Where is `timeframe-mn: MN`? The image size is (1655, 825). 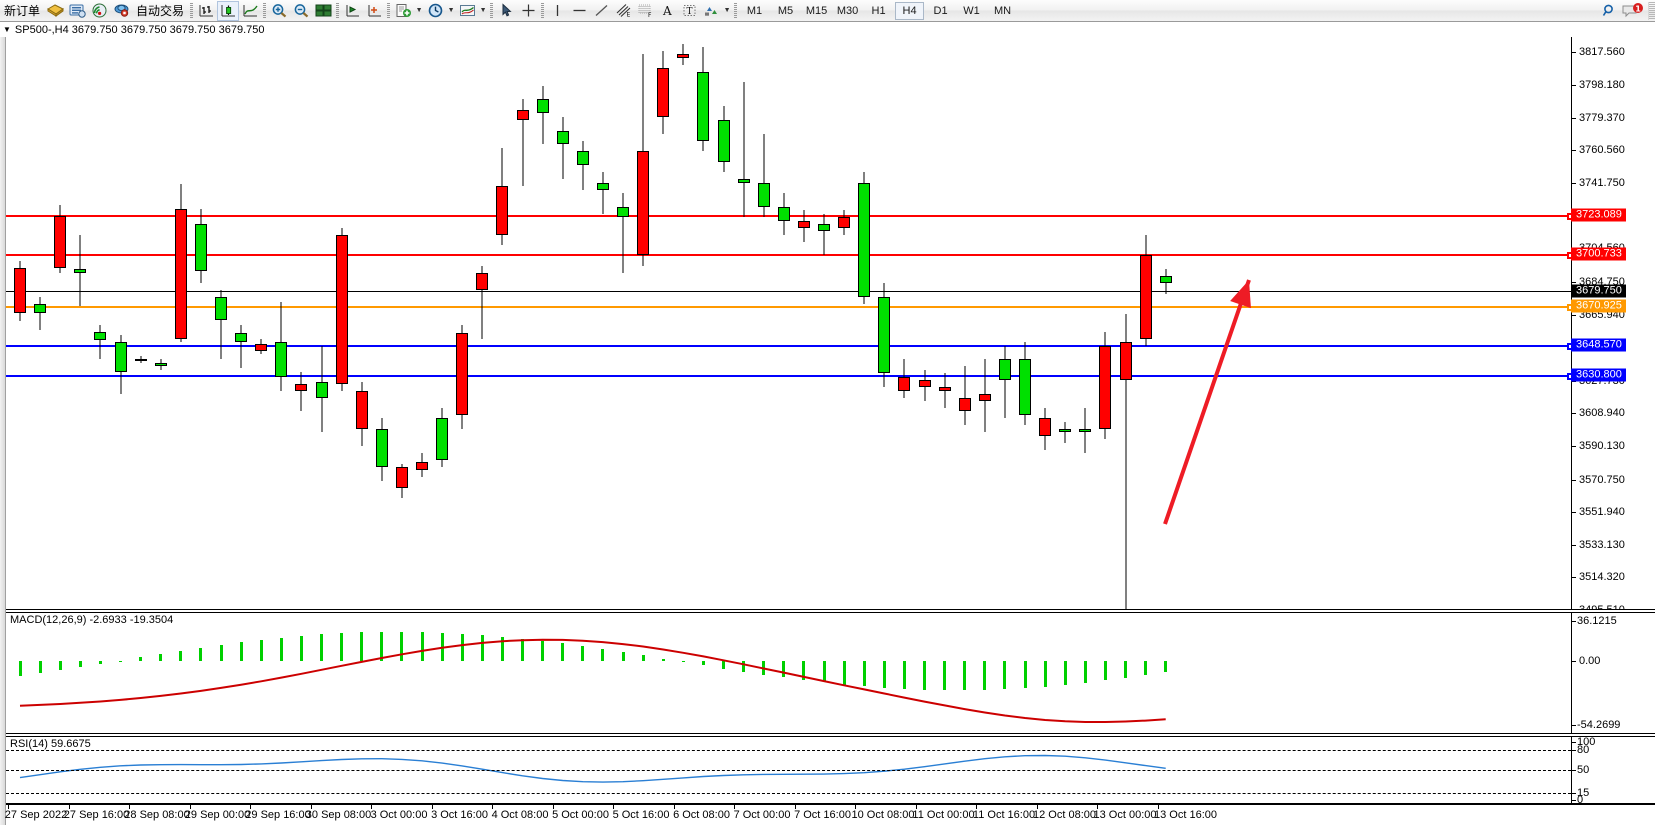
timeframe-mn: MN is located at coordinates (1002, 10).